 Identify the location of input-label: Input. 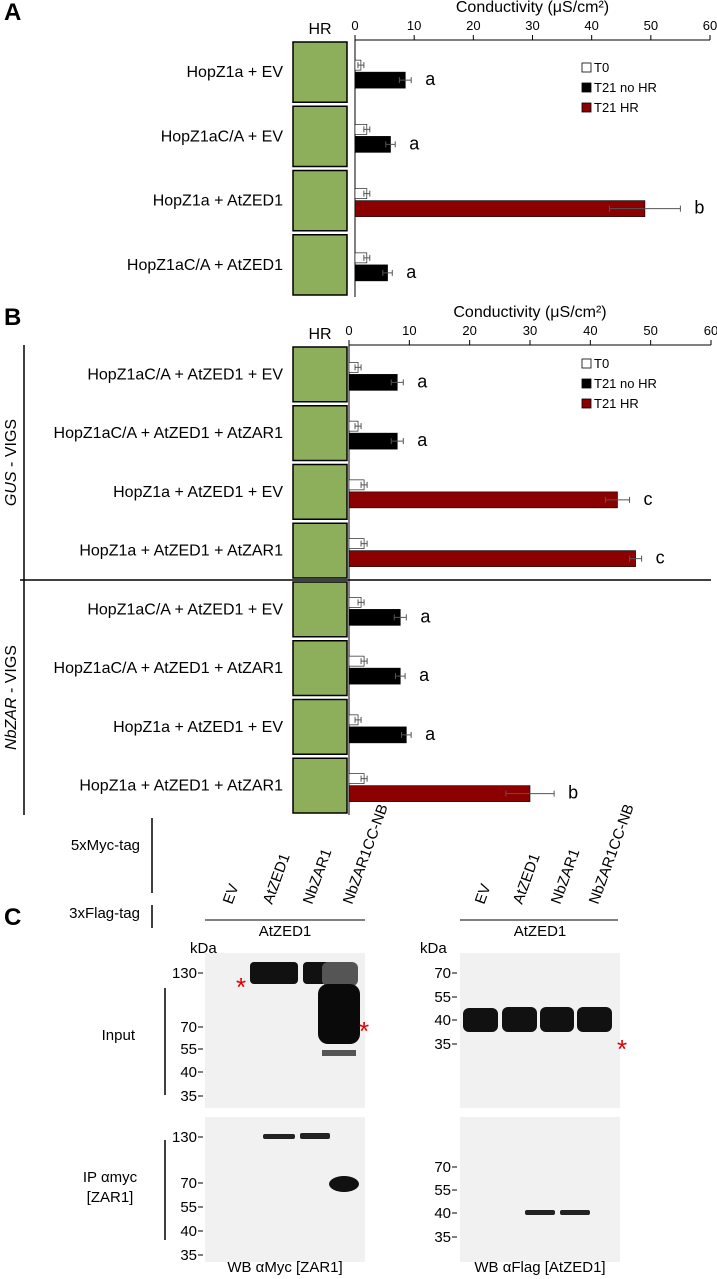
(119, 1035).